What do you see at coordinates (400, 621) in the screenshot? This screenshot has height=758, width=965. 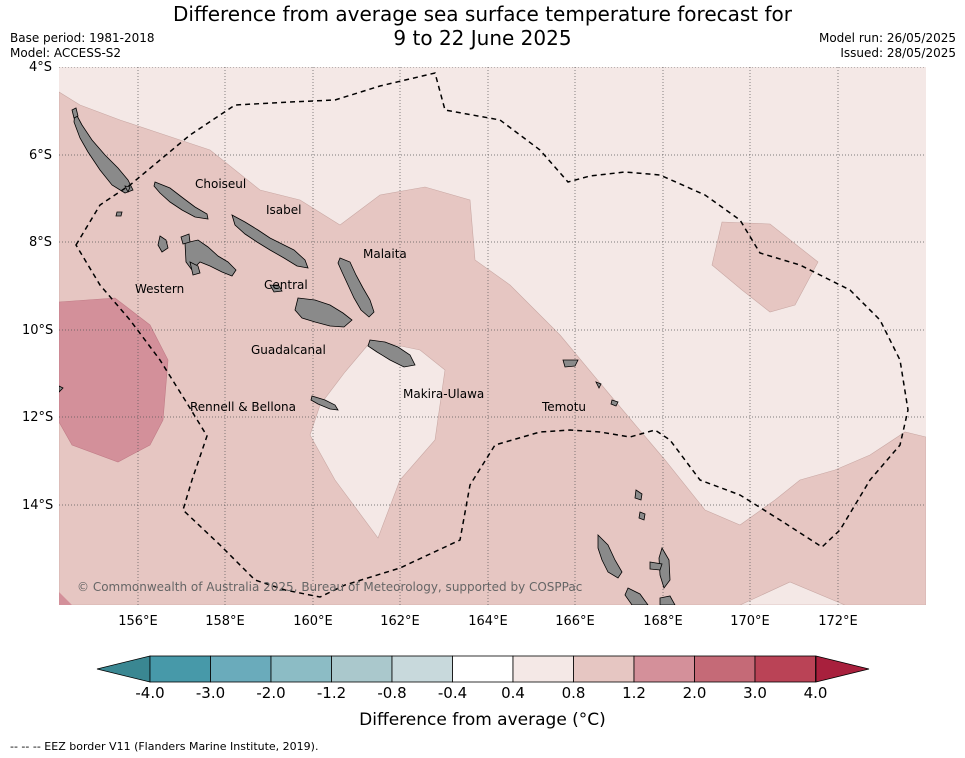 I see `lon-label-162e: 162°E` at bounding box center [400, 621].